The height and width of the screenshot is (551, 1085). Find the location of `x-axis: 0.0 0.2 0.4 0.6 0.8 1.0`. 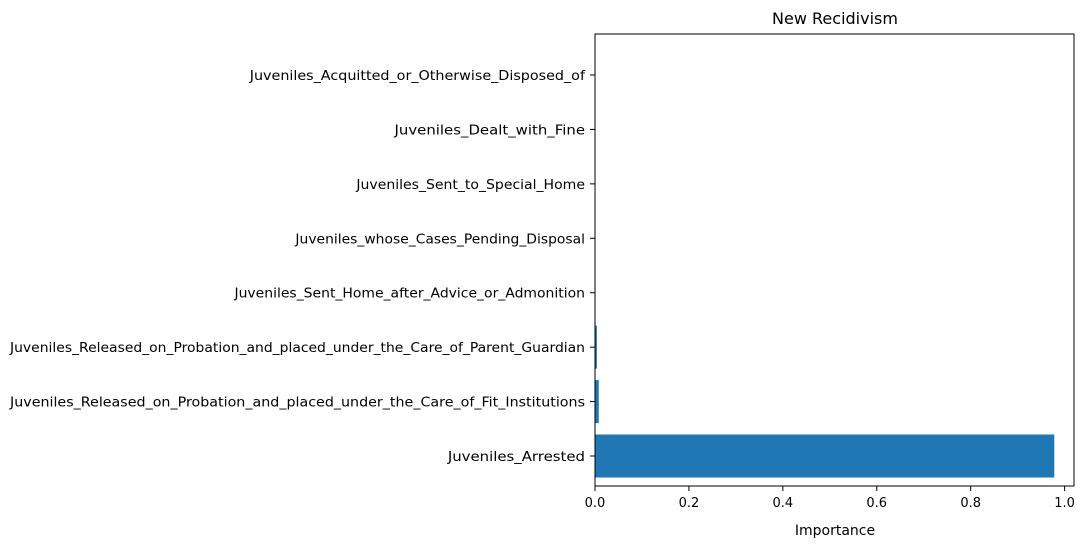

x-axis: 0.0 0.2 0.4 0.6 0.8 1.0 is located at coordinates (830, 498).